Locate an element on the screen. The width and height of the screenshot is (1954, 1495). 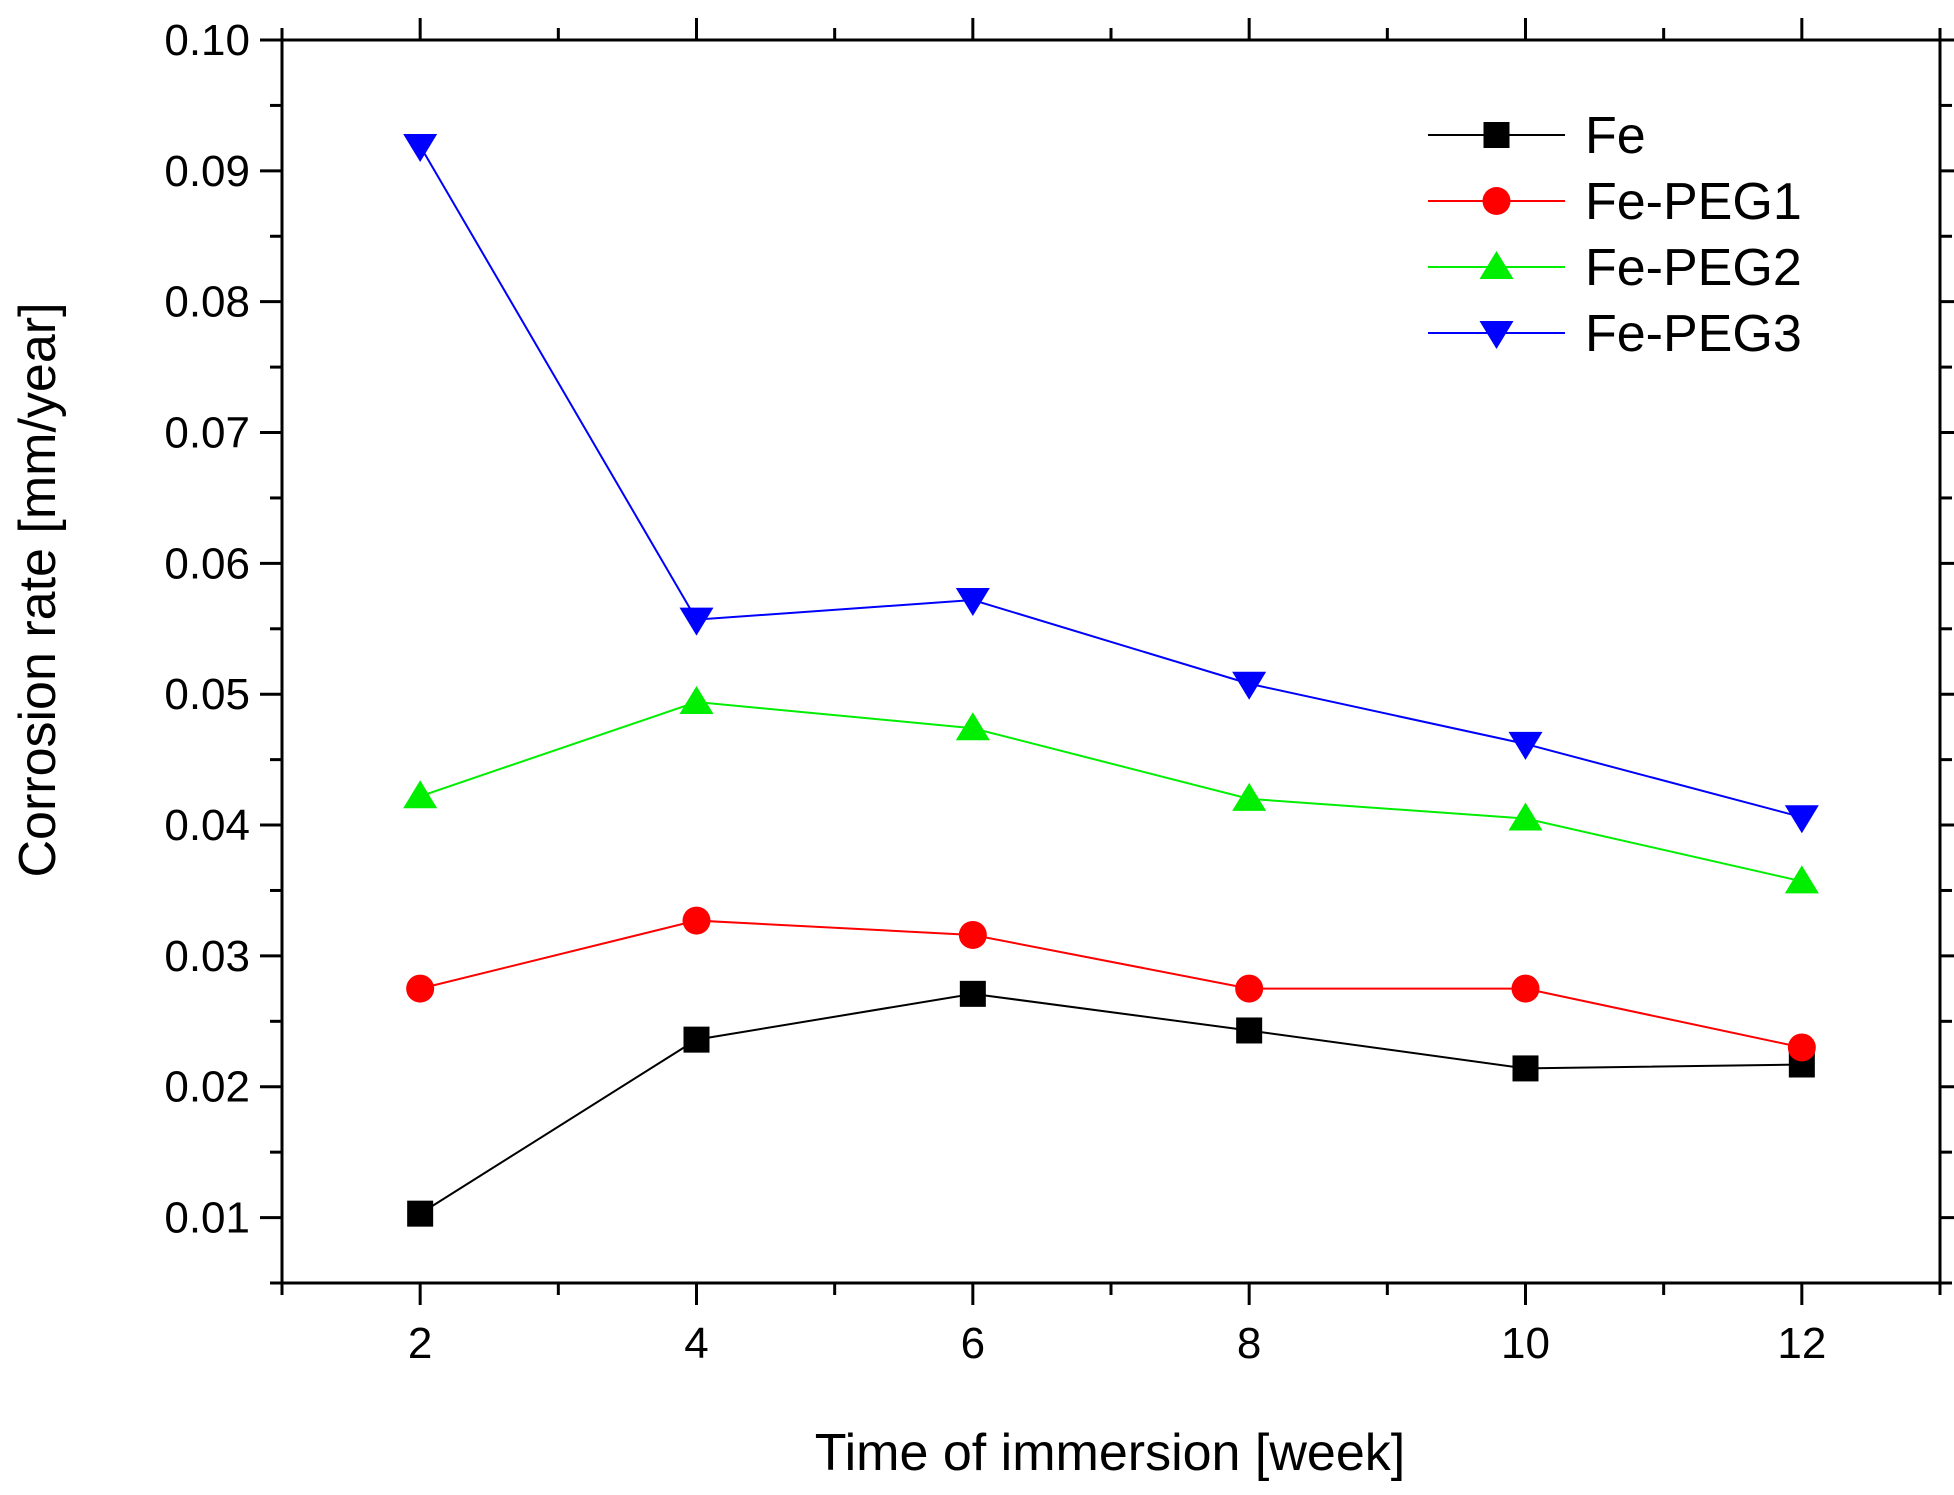
legend-label-fe-peg3: Fe-PEG3 is located at coordinates (1693, 334).